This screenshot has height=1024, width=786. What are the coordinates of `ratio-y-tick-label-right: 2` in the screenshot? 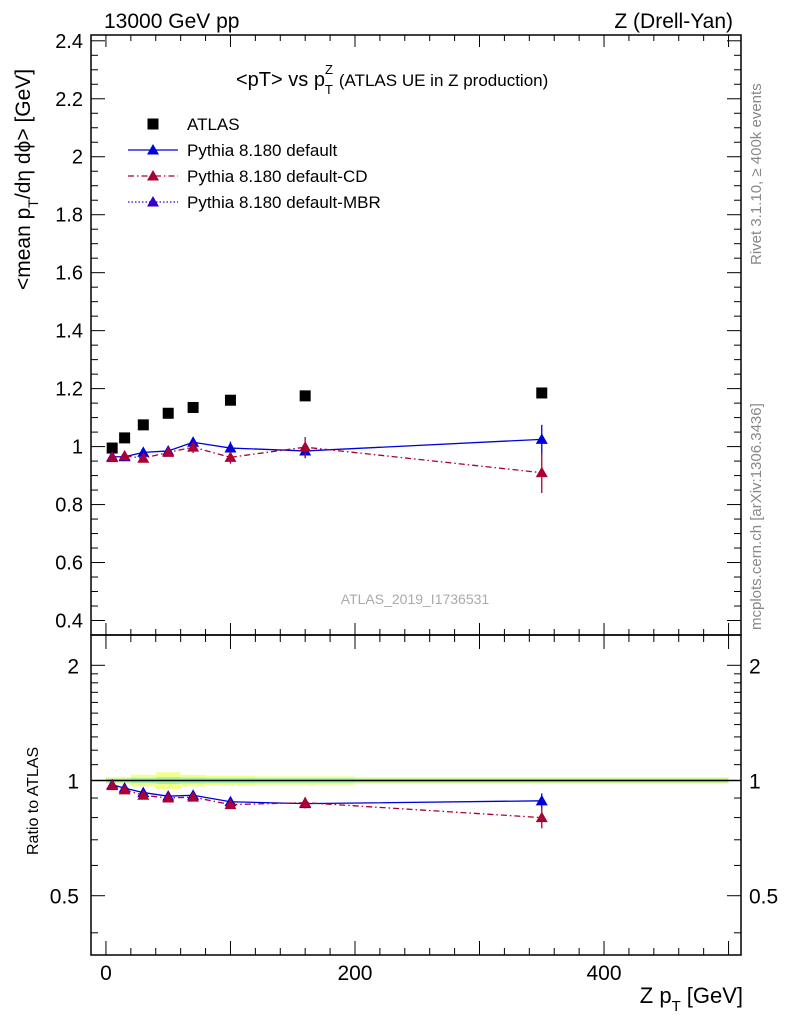 It's located at (755, 666).